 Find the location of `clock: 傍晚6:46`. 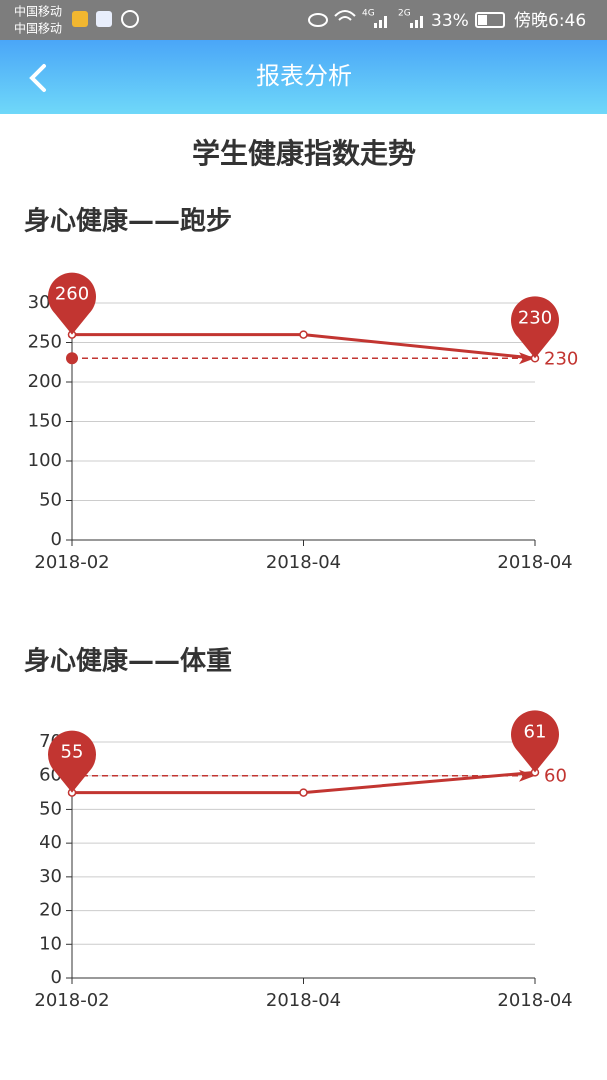

clock: 傍晚6:46 is located at coordinates (550, 21).